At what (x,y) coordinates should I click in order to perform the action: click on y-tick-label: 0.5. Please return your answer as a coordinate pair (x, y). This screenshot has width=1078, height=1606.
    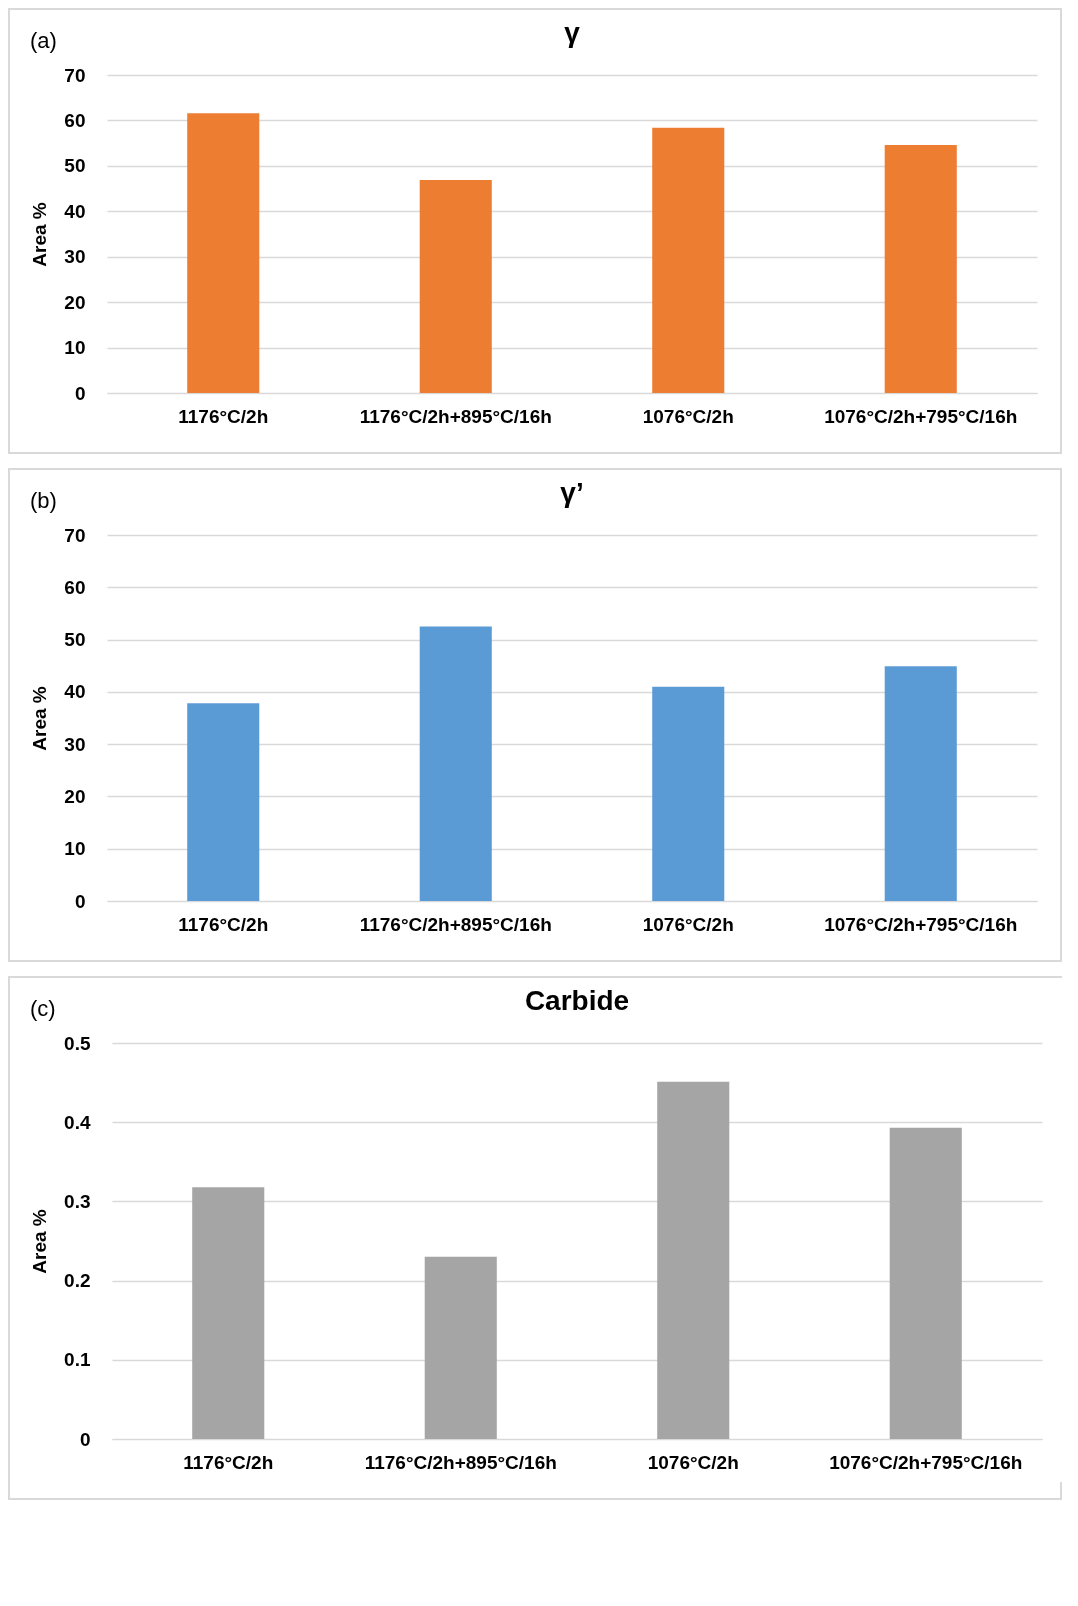
    Looking at the image, I should click on (77, 1043).